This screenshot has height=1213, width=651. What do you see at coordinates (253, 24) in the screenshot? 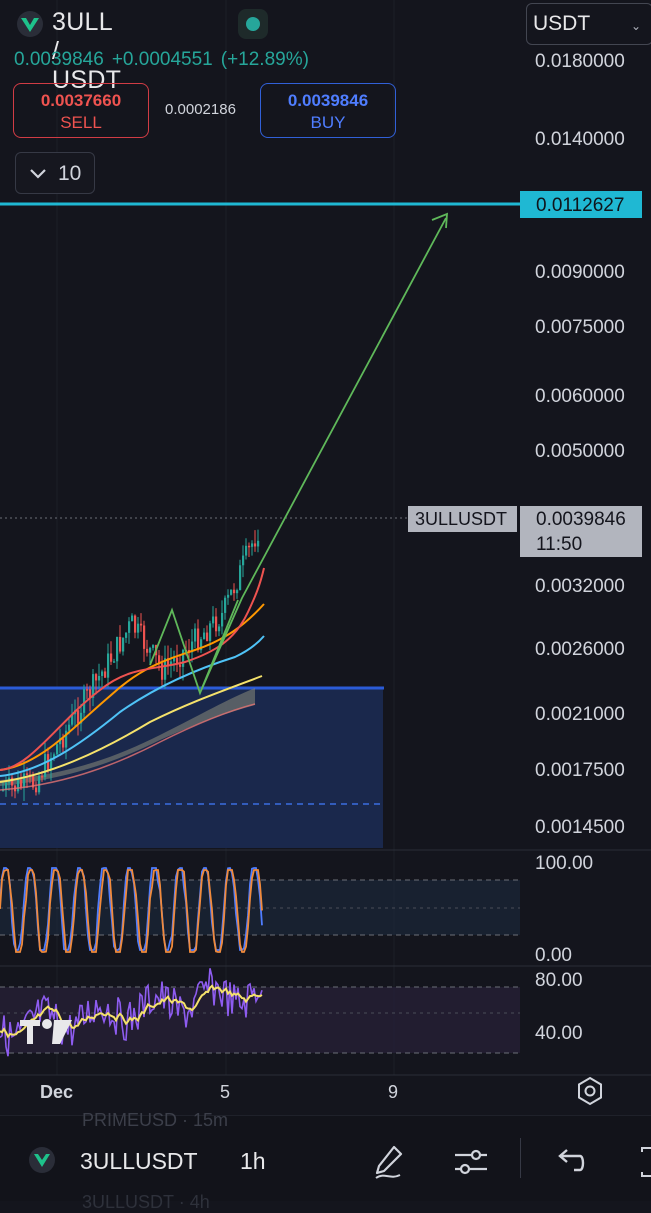
I see `market-status-icon` at bounding box center [253, 24].